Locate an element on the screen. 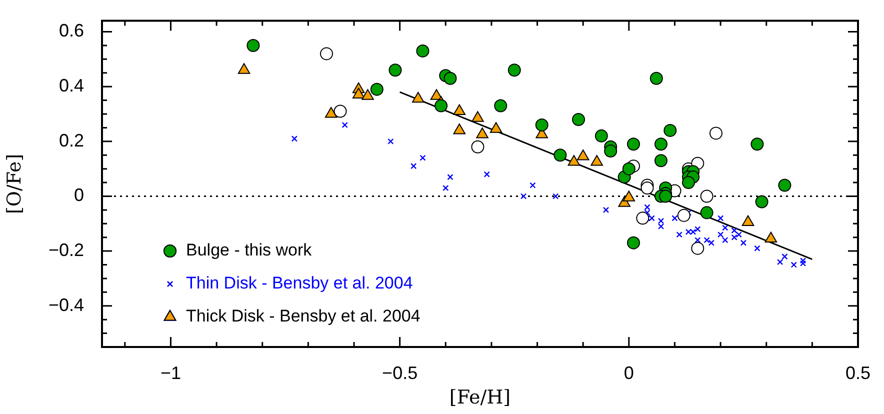 This screenshot has width=884, height=414. legend-label: Bulge - this work is located at coordinates (249, 250).